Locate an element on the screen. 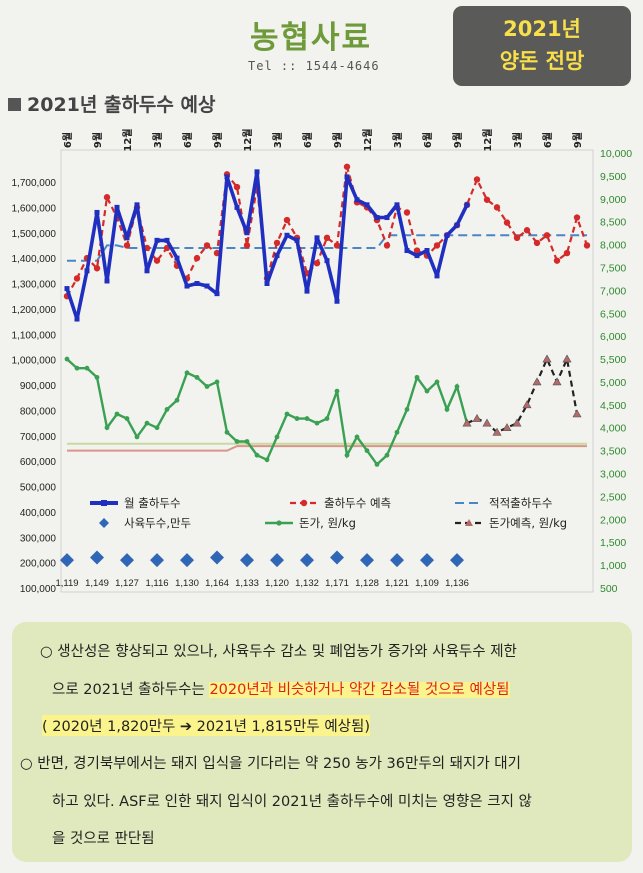  legend-label: 사육두수,만두 is located at coordinates (157, 523).